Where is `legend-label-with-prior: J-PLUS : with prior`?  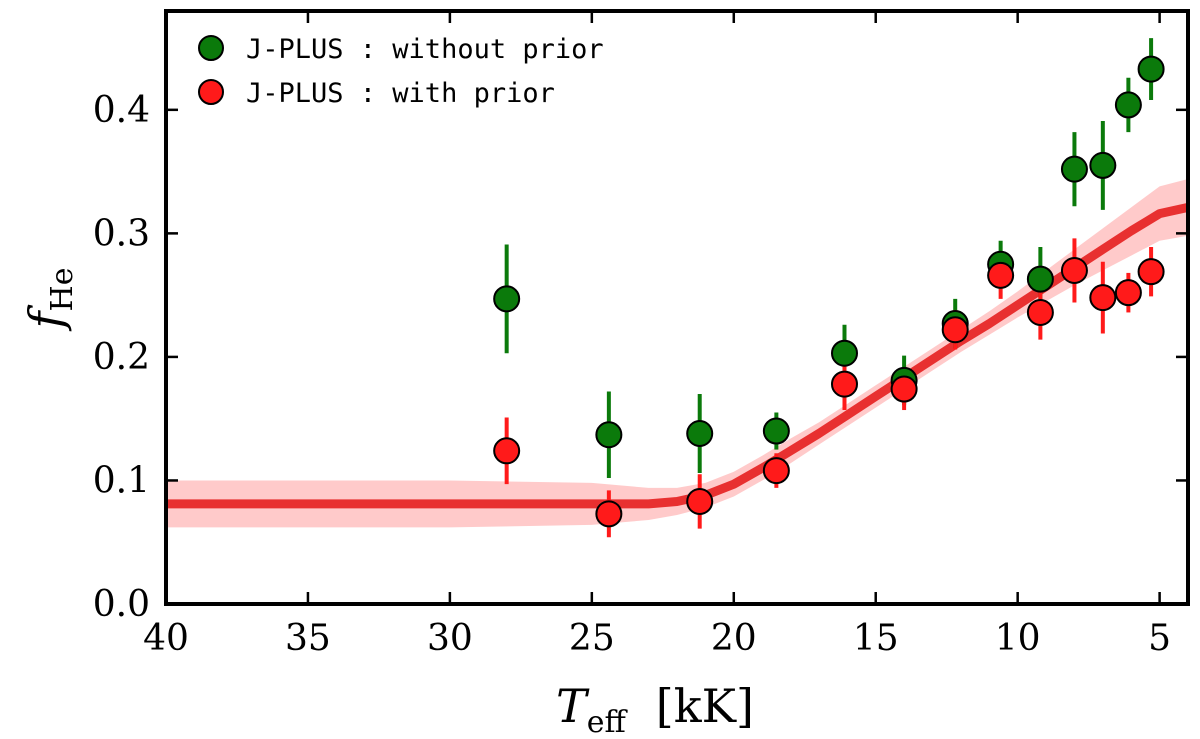
legend-label-with-prior: J-PLUS : with prior is located at coordinates (400, 93).